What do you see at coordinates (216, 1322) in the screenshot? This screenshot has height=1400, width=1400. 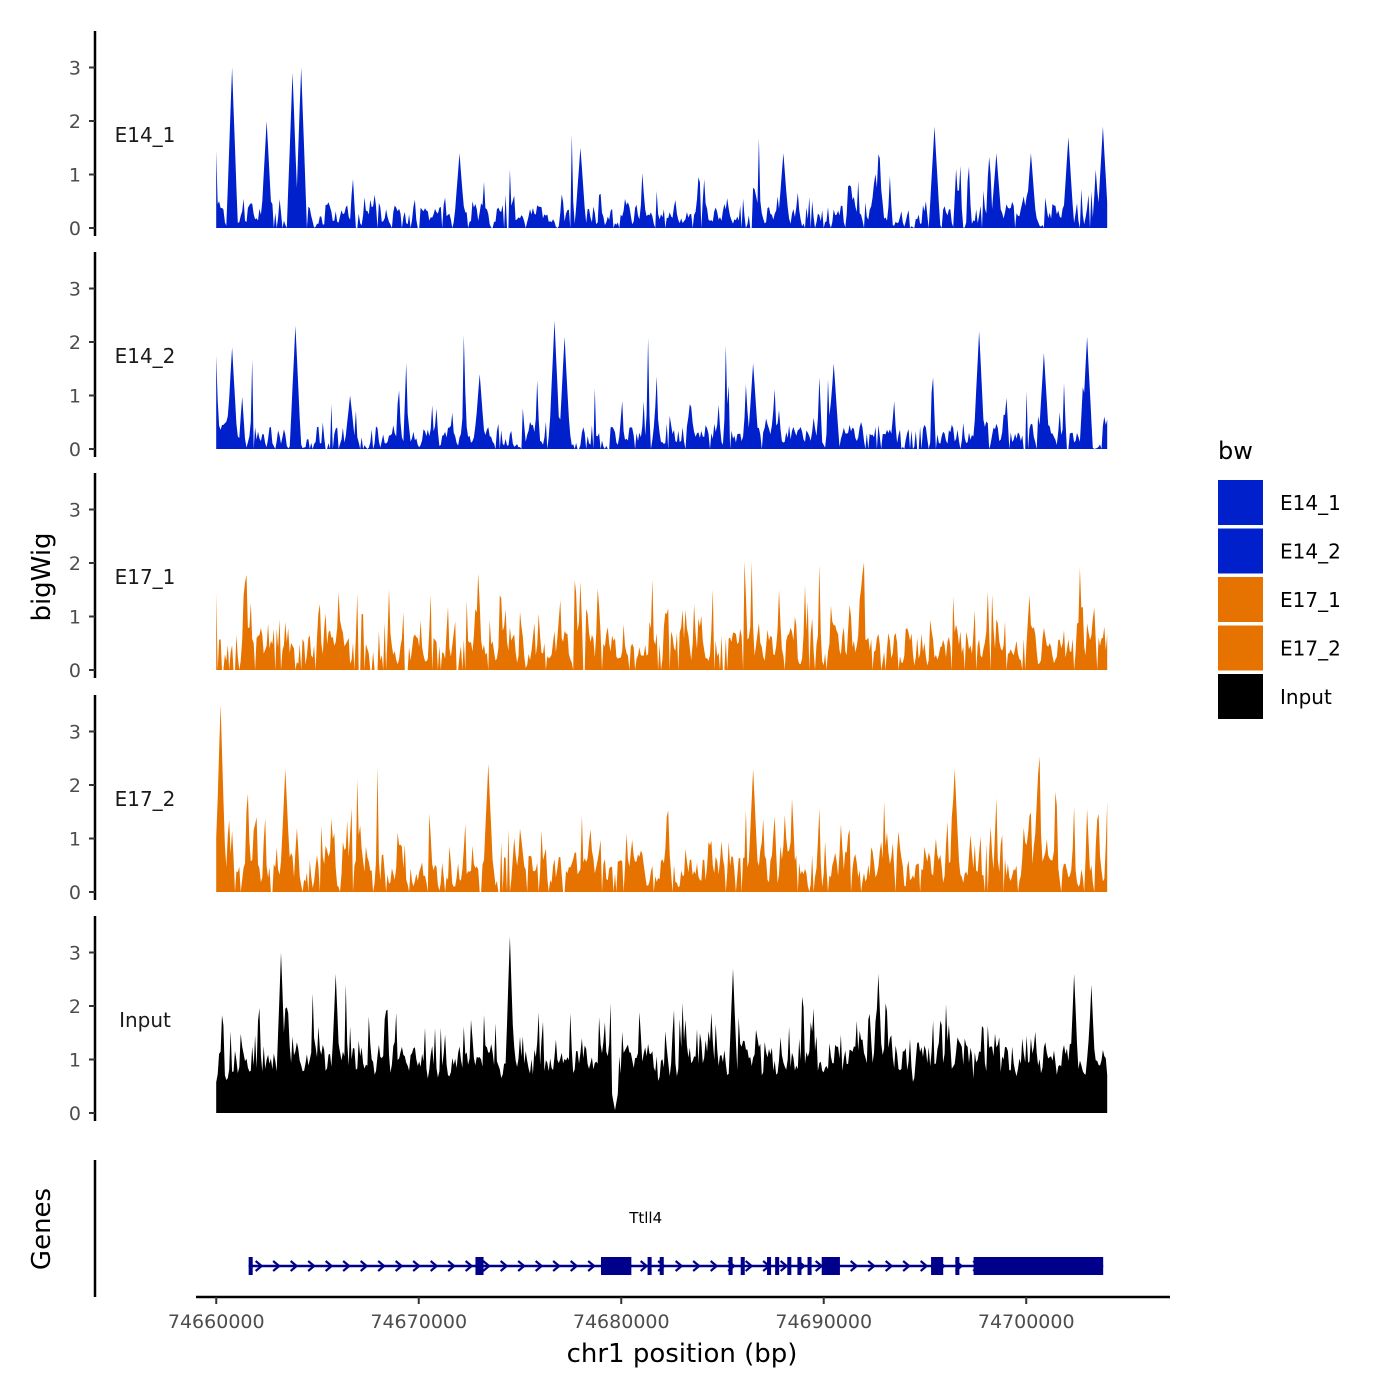 I see `x-tick-label: 74660000` at bounding box center [216, 1322].